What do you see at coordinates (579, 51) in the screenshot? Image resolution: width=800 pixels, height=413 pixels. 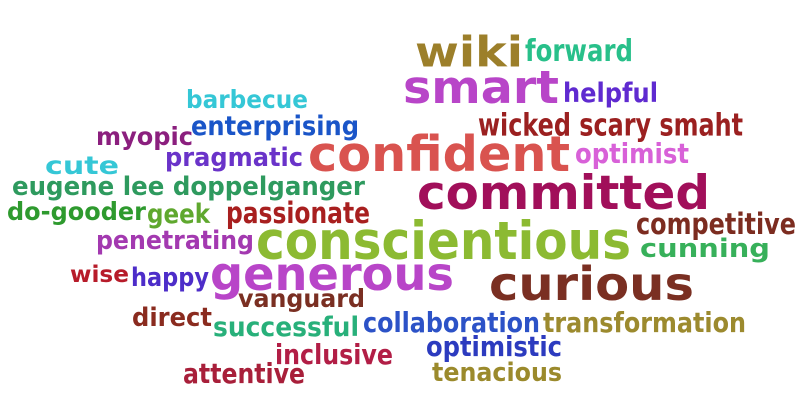 I see `word-forward: forward` at bounding box center [579, 51].